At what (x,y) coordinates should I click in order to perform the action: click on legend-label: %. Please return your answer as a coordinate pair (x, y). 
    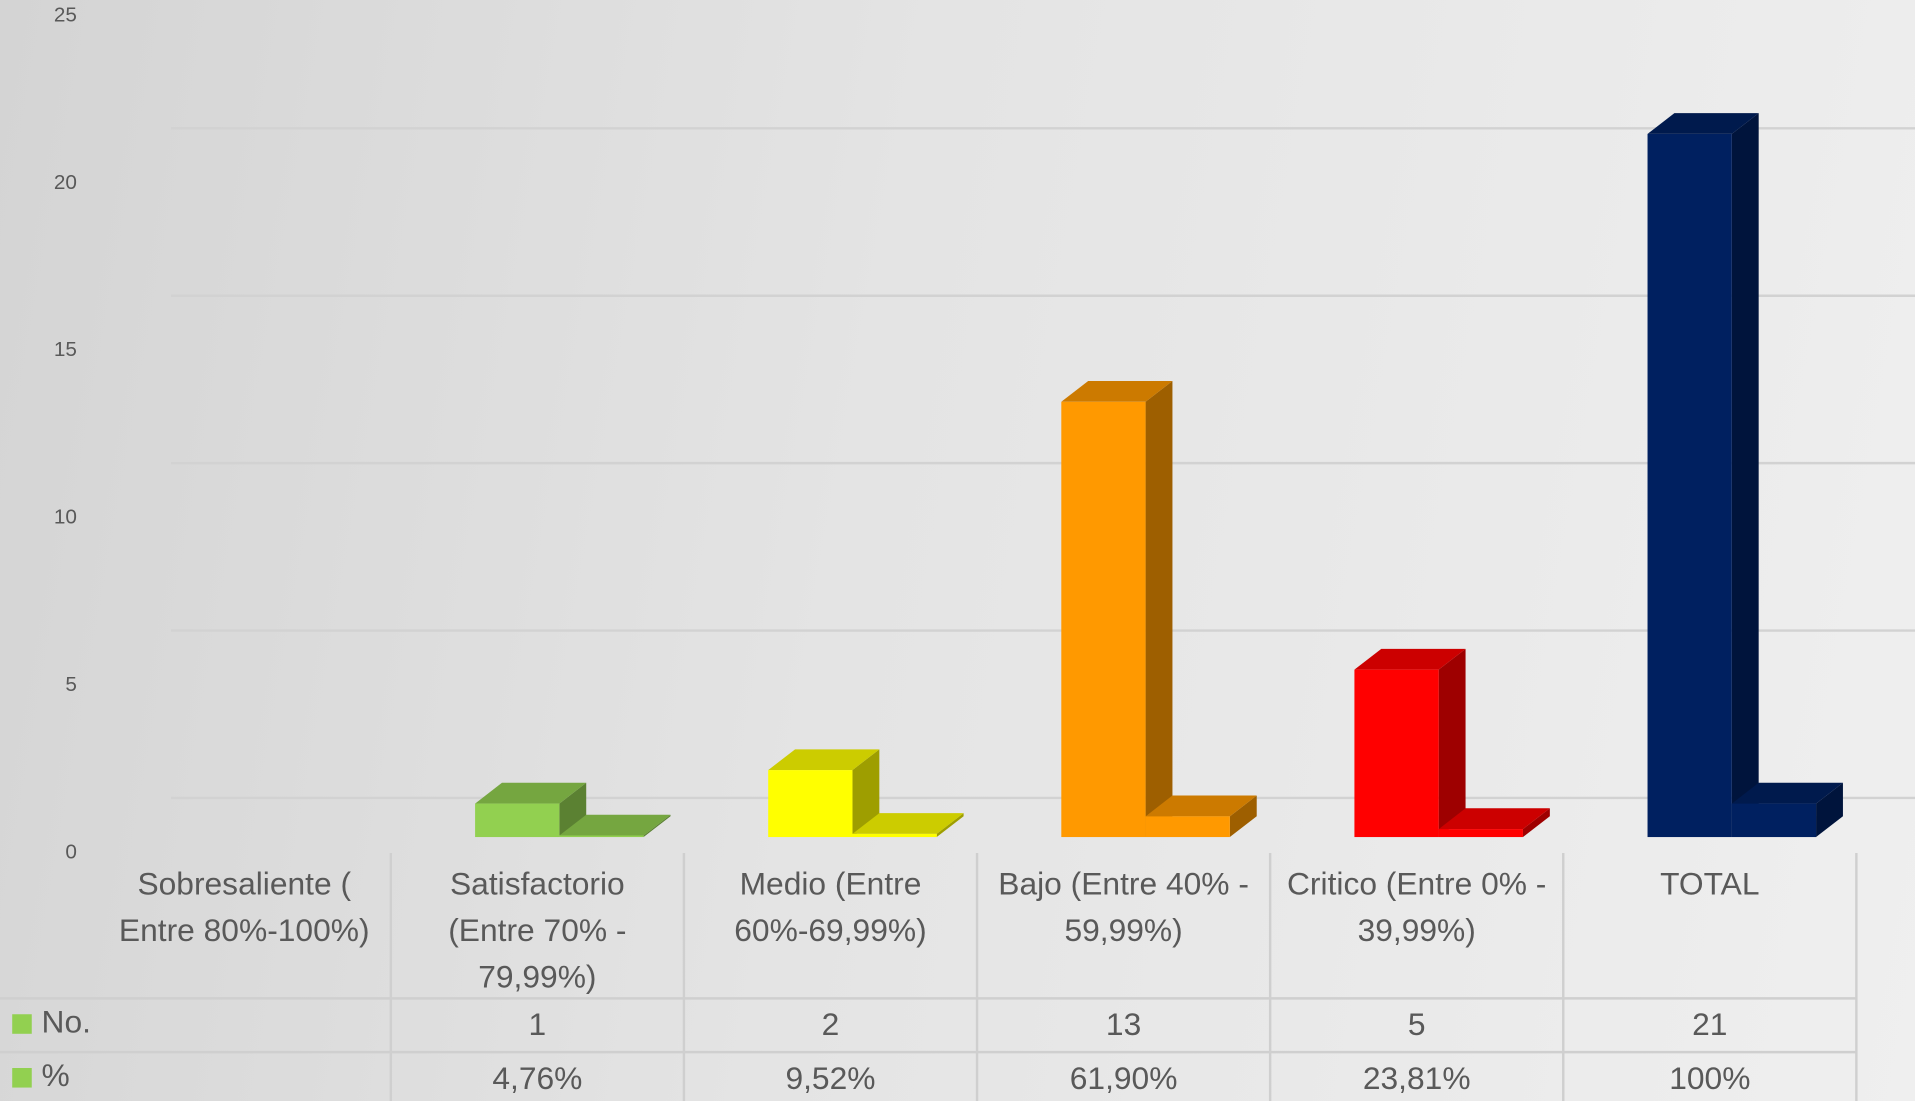
    Looking at the image, I should click on (56, 1075).